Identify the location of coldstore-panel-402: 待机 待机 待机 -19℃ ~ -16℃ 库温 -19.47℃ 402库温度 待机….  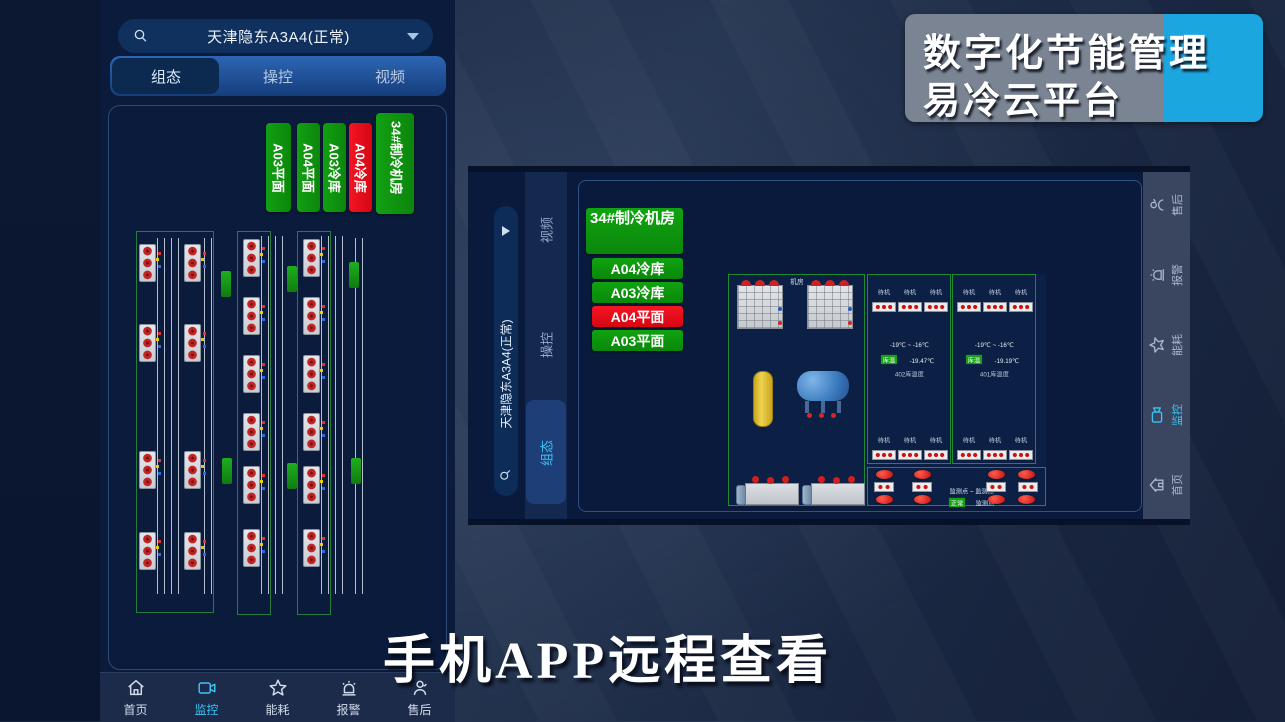
(909, 369).